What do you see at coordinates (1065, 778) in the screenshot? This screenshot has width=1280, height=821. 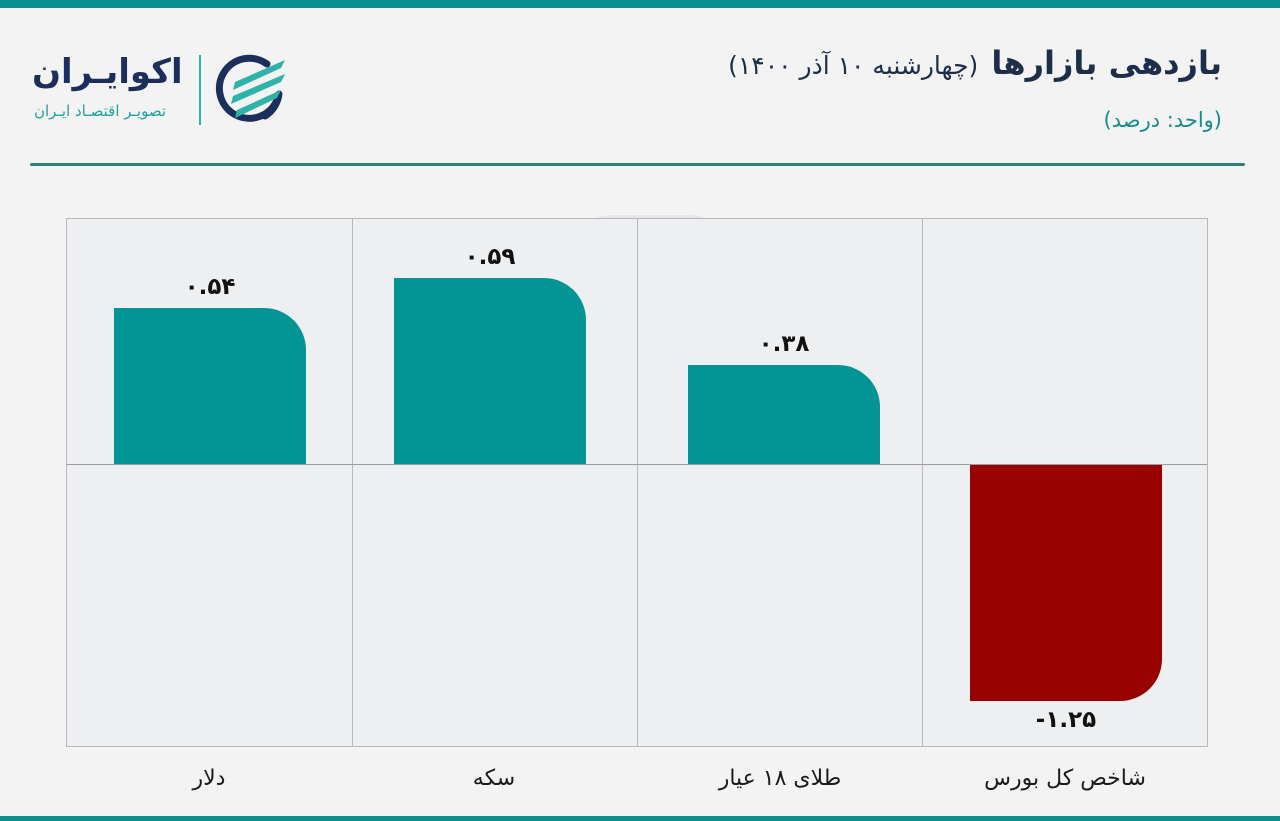 I see `category-label-stock-index: شاخص کل بورس` at bounding box center [1065, 778].